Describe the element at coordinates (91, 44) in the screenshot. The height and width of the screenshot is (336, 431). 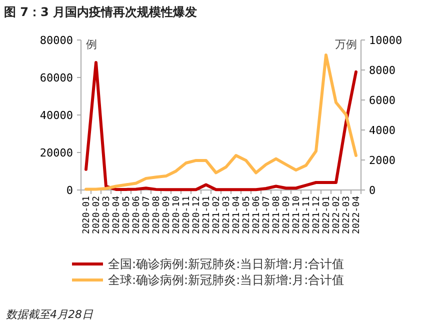
I see `y-axis-title: 例` at that location.